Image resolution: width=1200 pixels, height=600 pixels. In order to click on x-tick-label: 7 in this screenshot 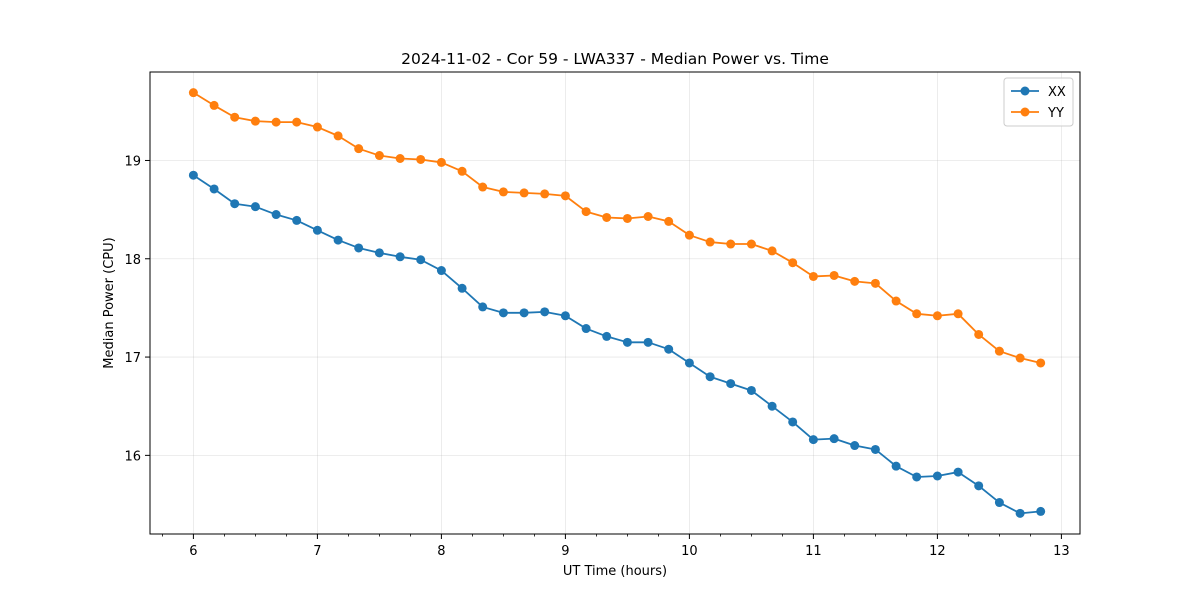, I will do `click(317, 551)`.